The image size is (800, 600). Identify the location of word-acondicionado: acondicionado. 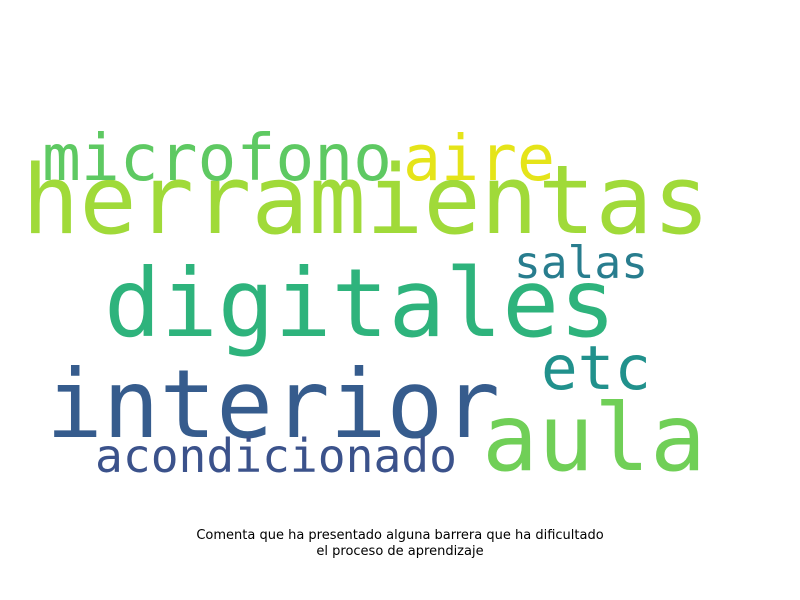
(276, 456).